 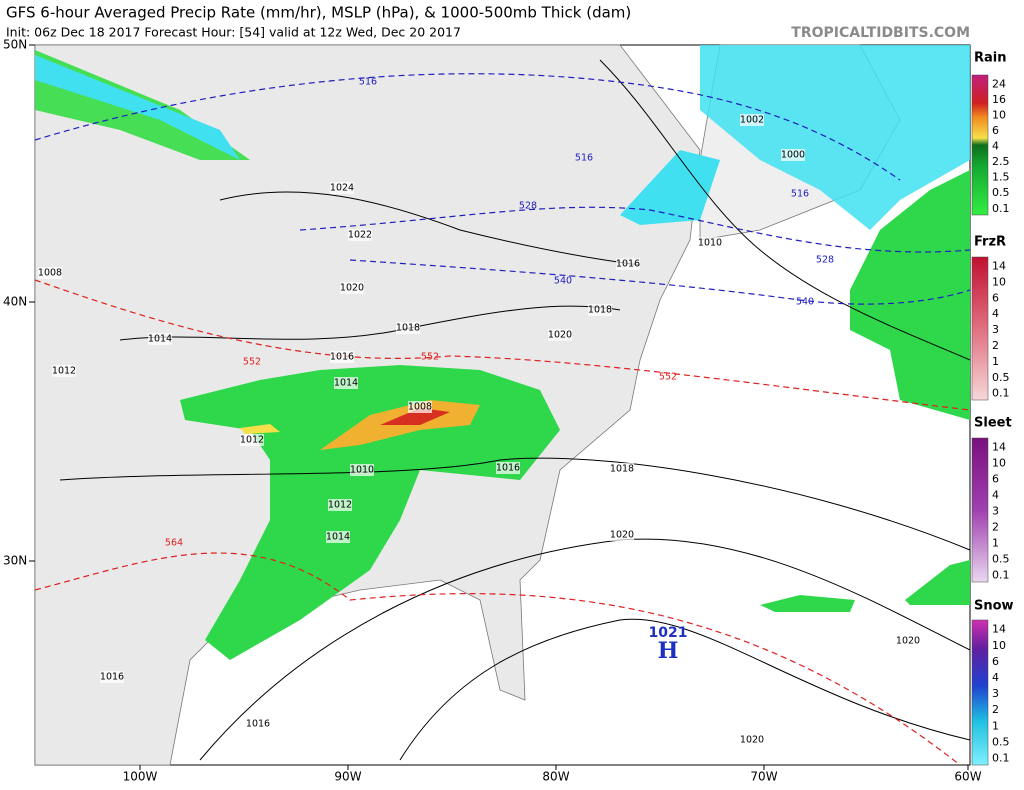 I want to click on isobar-label: 1002, so click(x=752, y=120).